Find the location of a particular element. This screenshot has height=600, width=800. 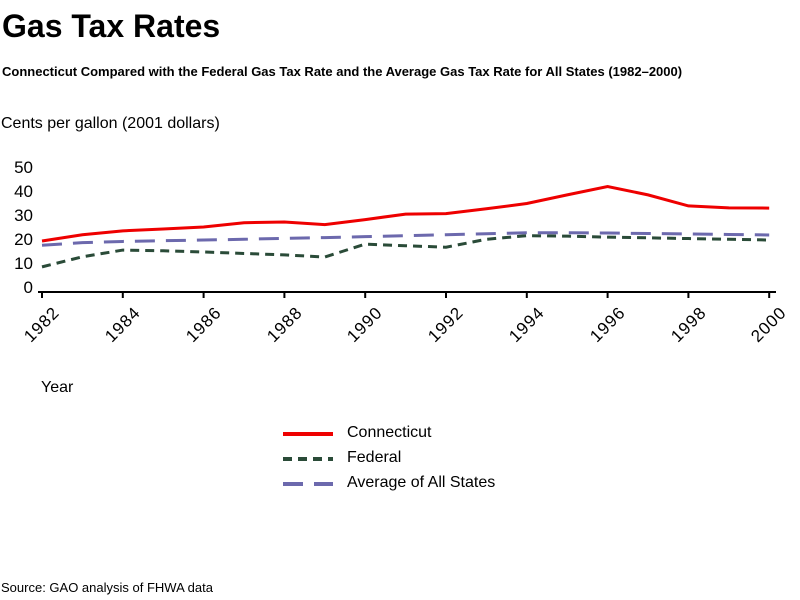

series-line-connecticut is located at coordinates (405, 213).